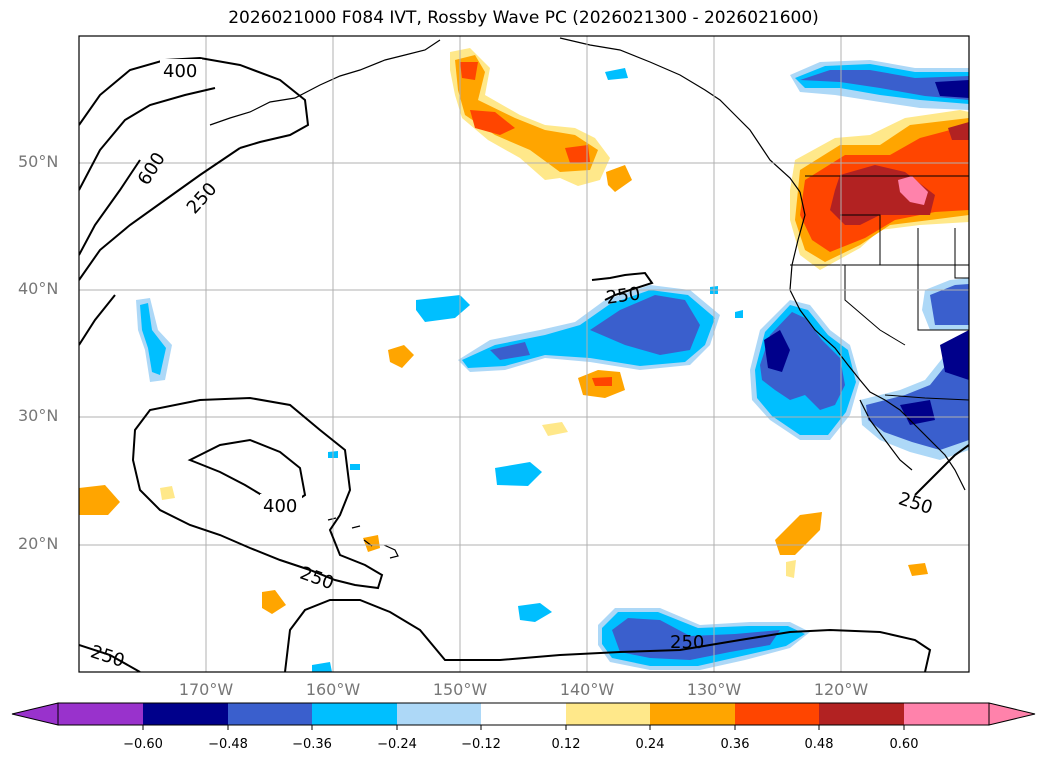 Image resolution: width=1047 pixels, height=765 pixels. Describe the element at coordinates (38, 161) in the screenshot. I see `lat-label-50n: 50°N` at that location.